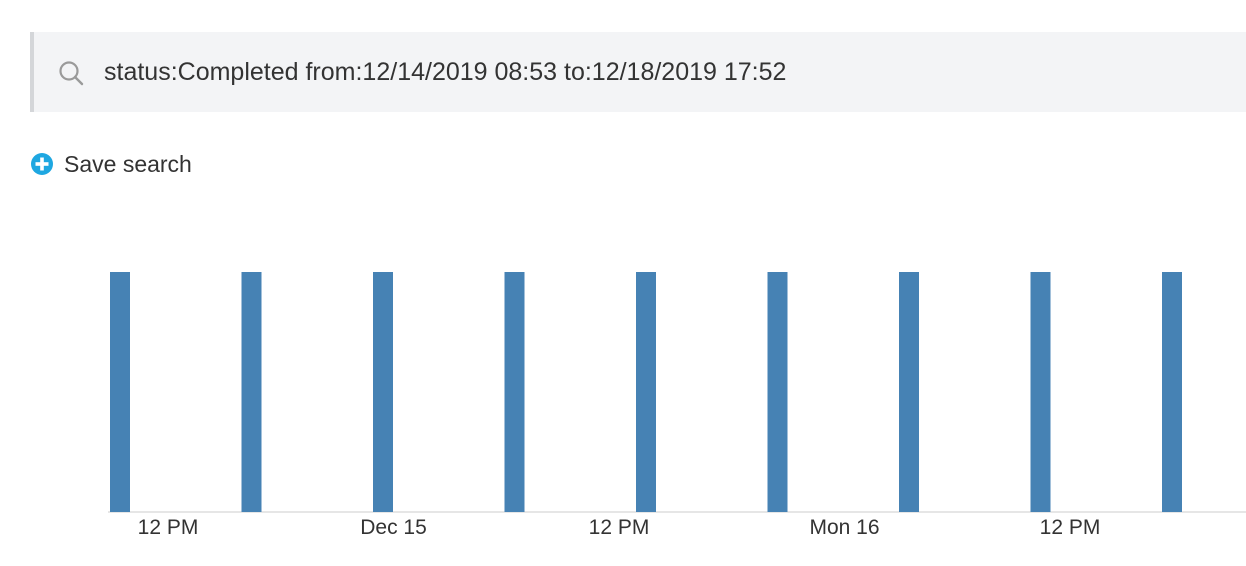  I want to click on ticks-layer: 12 PM Dec 15 12 PM Mon 16 12 PM, so click(619, 527).